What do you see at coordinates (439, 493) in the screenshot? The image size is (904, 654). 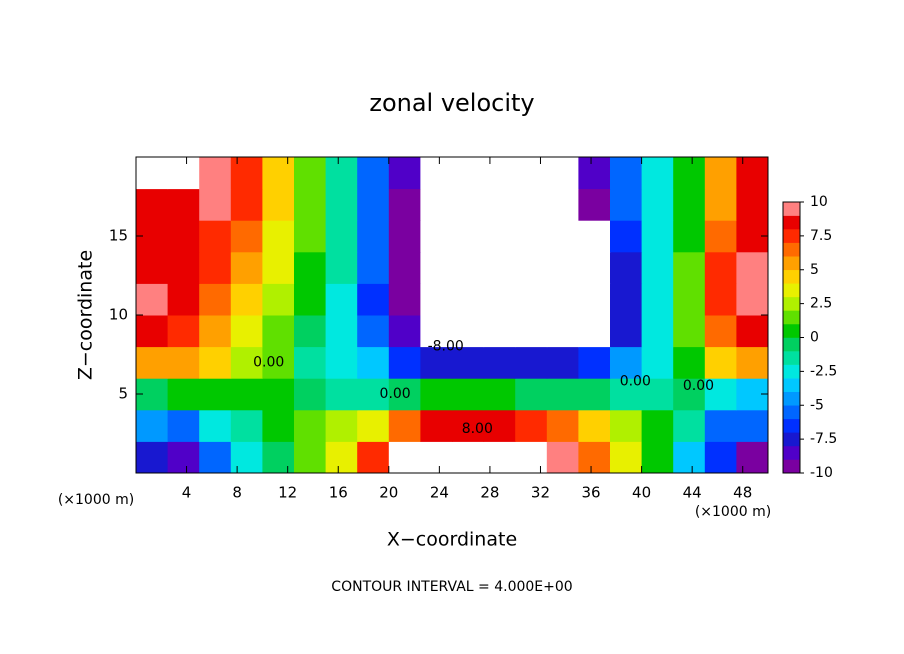 I see `x-tick-label: 24` at bounding box center [439, 493].